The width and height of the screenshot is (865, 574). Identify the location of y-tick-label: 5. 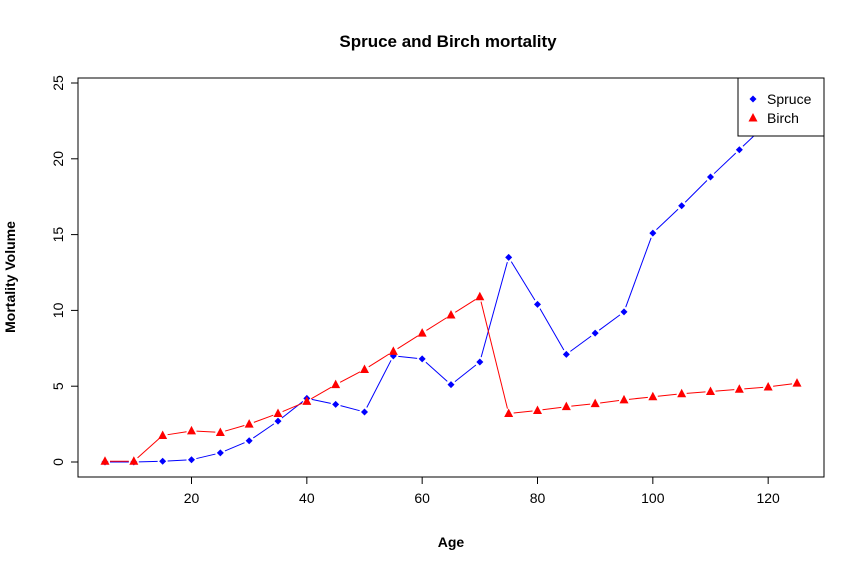
(58, 386).